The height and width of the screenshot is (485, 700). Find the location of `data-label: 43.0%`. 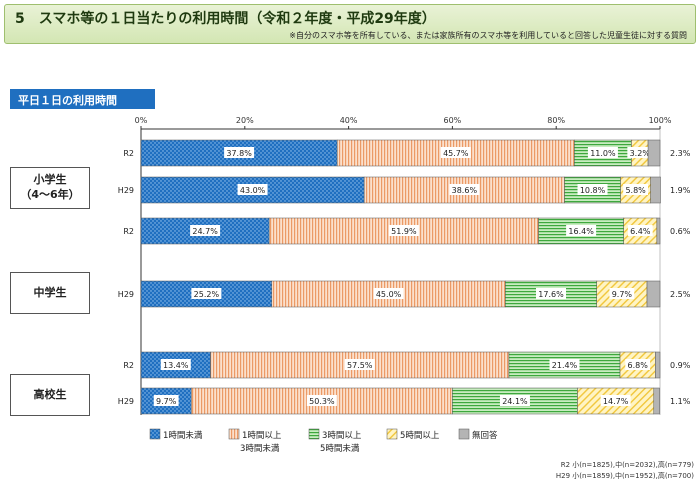

data-label: 43.0% is located at coordinates (253, 190).